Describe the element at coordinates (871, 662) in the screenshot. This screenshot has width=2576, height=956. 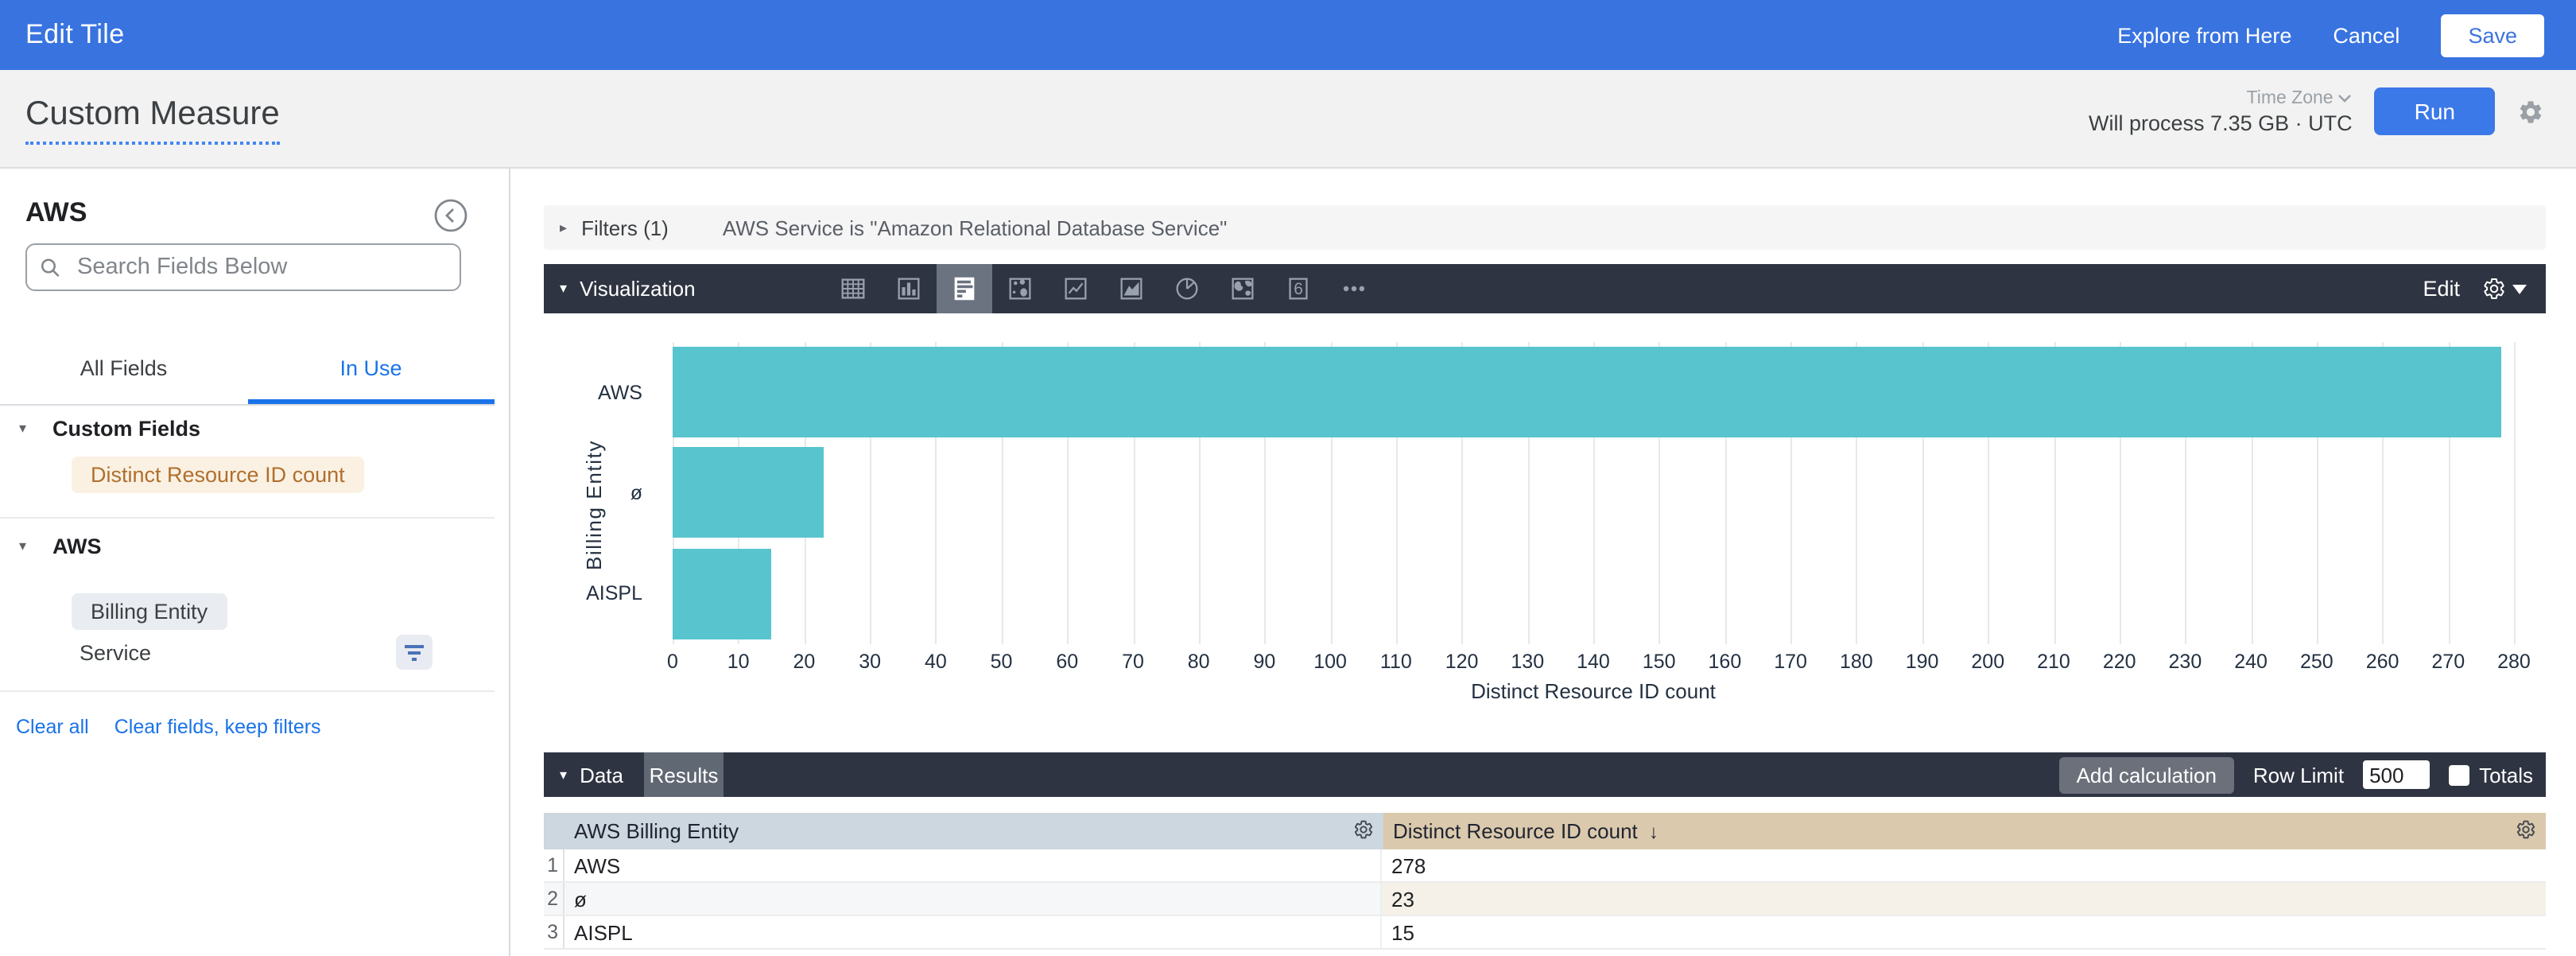
I see `x-tick-label: 30` at that location.